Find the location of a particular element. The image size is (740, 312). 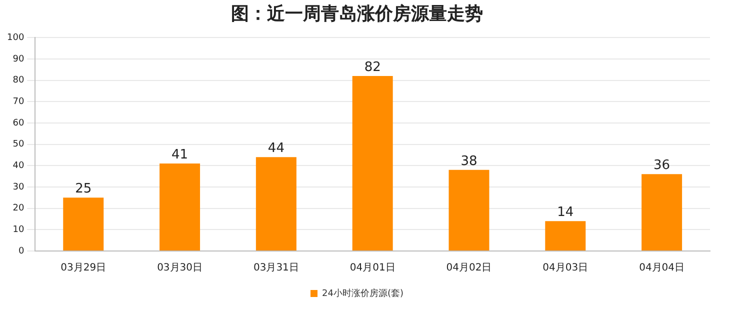

y-tick-label: 20 is located at coordinates (18, 209).